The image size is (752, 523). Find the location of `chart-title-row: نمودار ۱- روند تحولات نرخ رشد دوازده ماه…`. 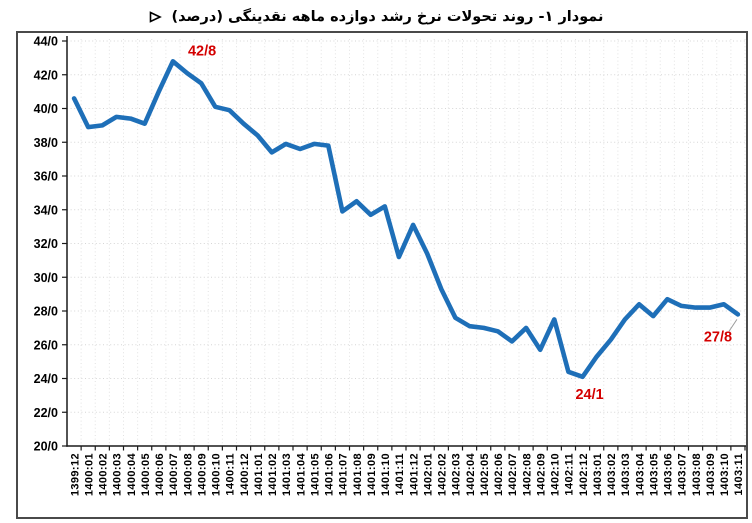

chart-title-row: نمودار ۱- روند تحولات نرخ رشد دوازده ماه… is located at coordinates (376, 15).